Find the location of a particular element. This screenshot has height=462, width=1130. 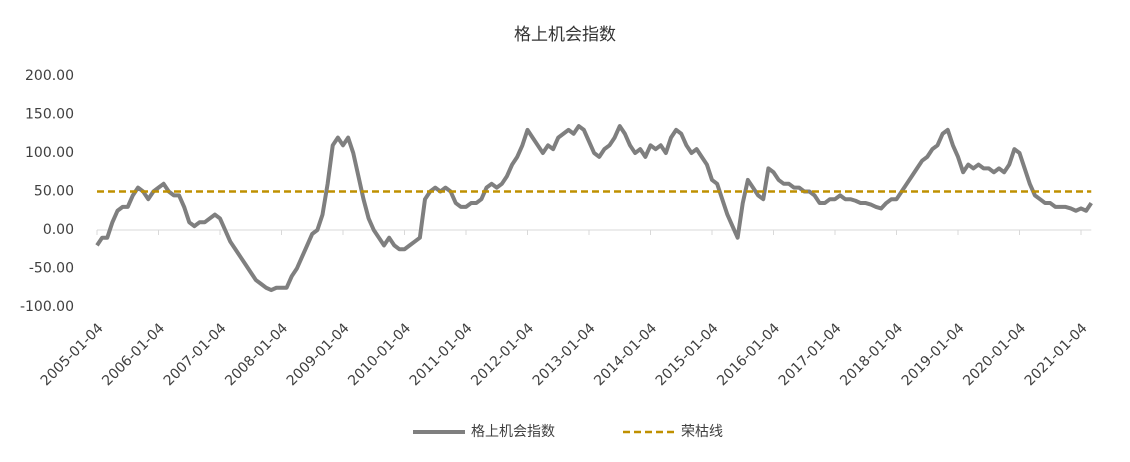

x-tick-label: 2021-01-04 is located at coordinates (1056, 354).